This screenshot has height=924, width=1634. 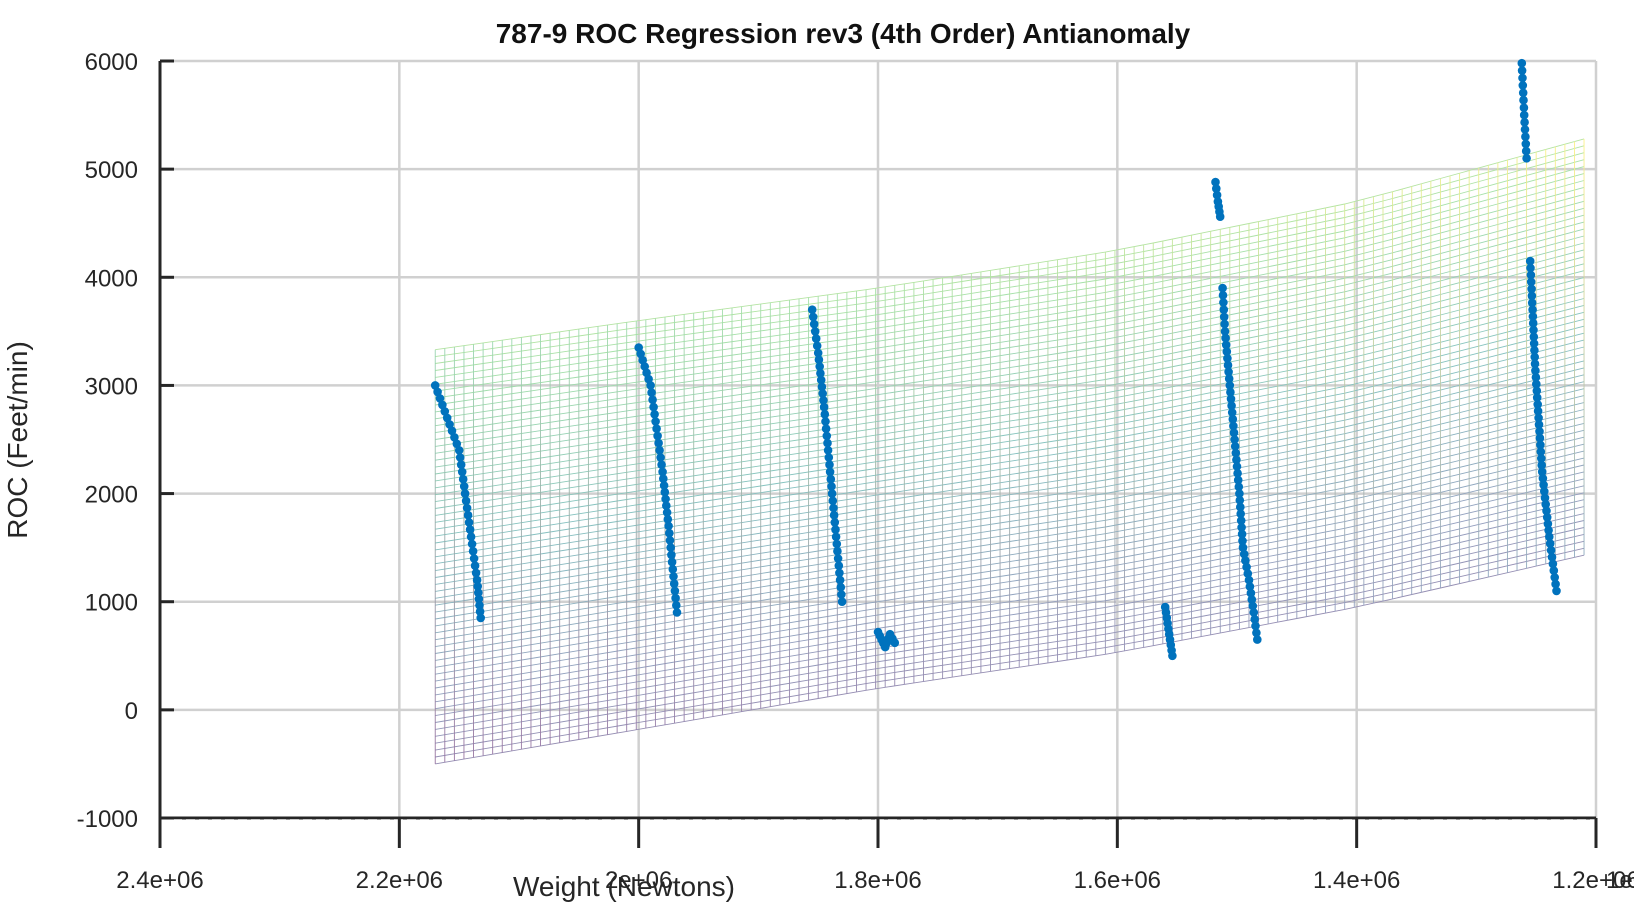 What do you see at coordinates (111, 495) in the screenshot?
I see `y-tick-label: 2000` at bounding box center [111, 495].